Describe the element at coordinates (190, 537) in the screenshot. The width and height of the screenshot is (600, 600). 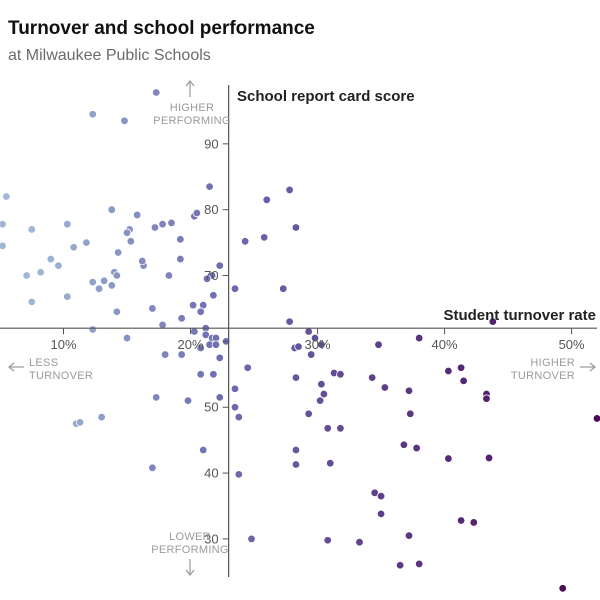
I see `lower-performing-line1: LOWER` at that location.